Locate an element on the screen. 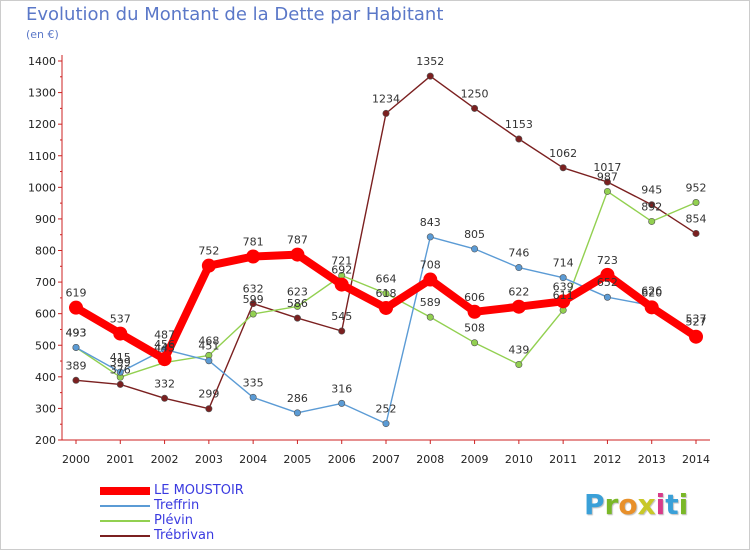  logo-letter: x is located at coordinates (646, 504).